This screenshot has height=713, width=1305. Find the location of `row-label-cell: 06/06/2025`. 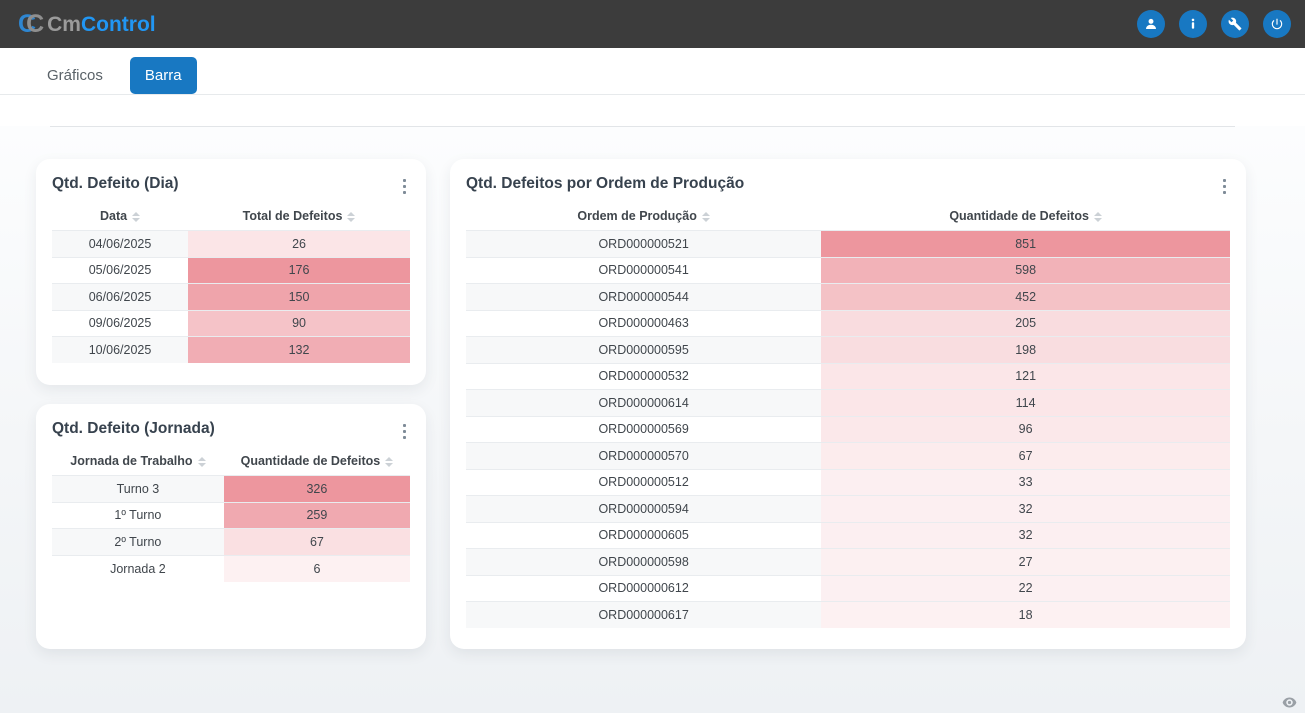

row-label-cell: 06/06/2025 is located at coordinates (120, 296).